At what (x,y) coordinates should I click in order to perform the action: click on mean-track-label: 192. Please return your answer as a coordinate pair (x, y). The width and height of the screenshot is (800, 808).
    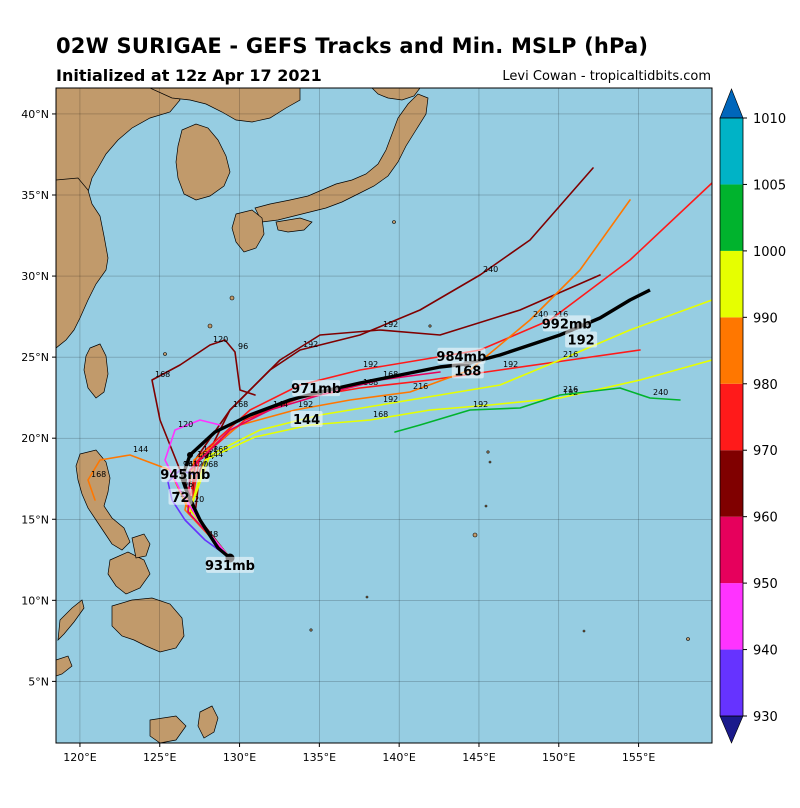
    Looking at the image, I should click on (581, 341).